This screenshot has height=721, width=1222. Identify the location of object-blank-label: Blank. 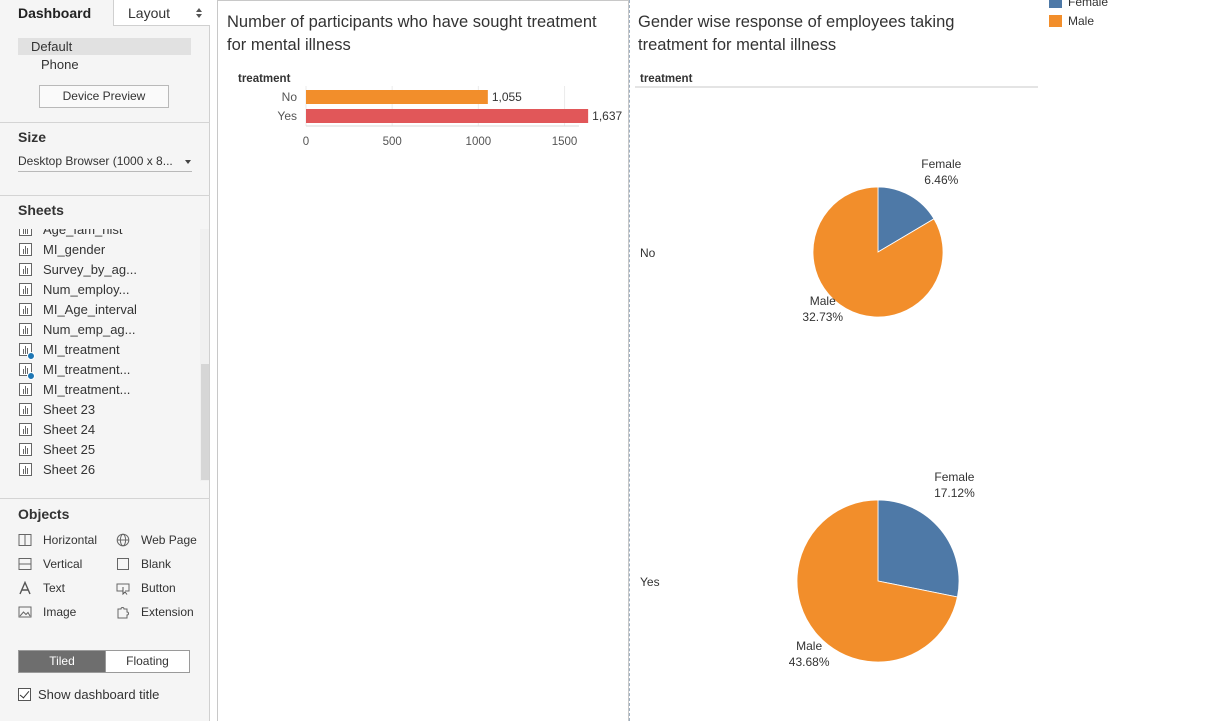
(156, 564).